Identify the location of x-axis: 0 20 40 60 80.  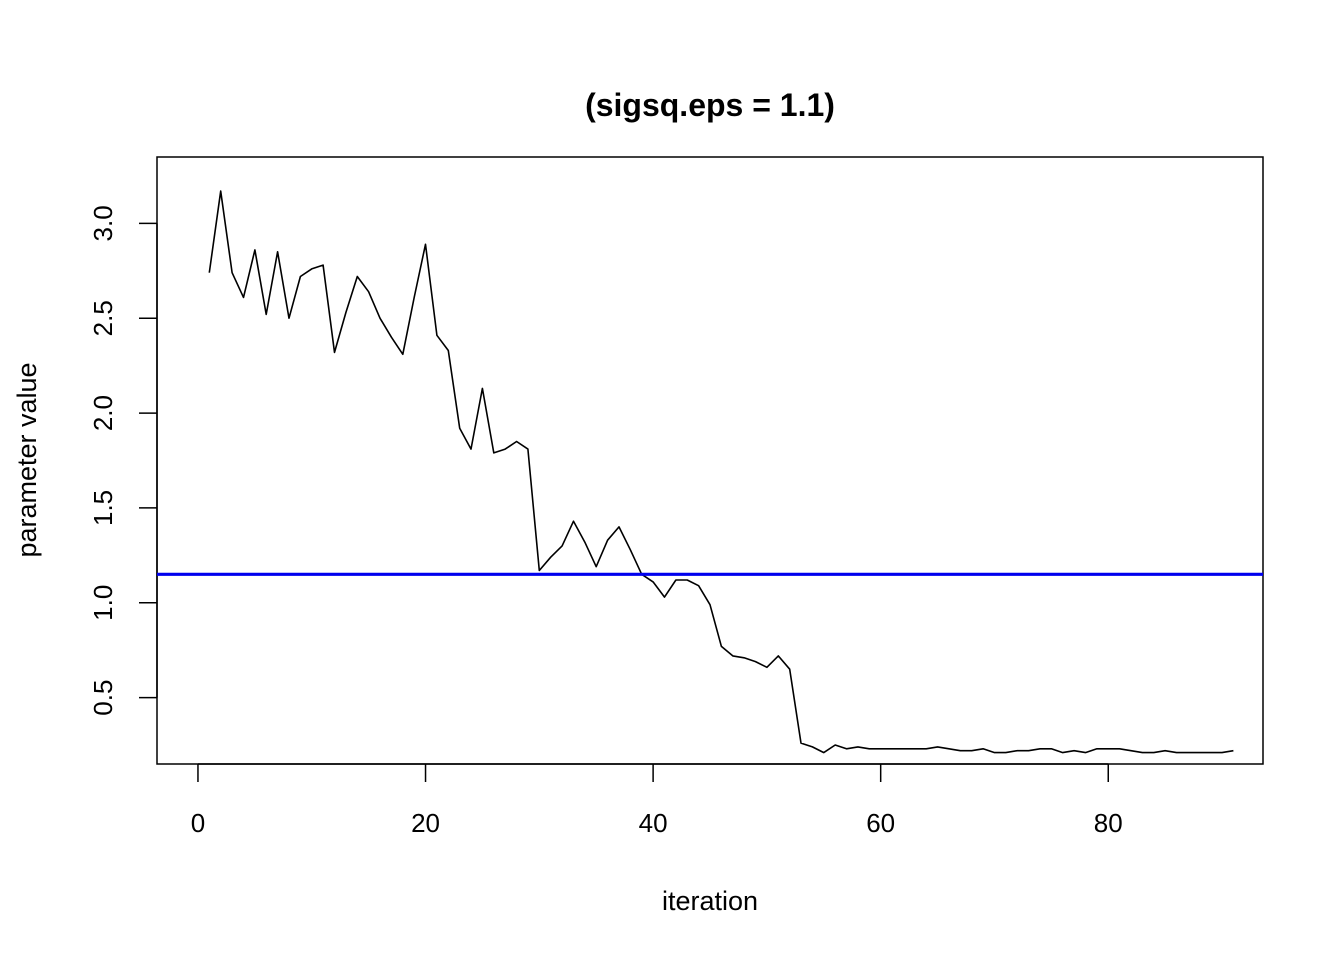
(657, 800).